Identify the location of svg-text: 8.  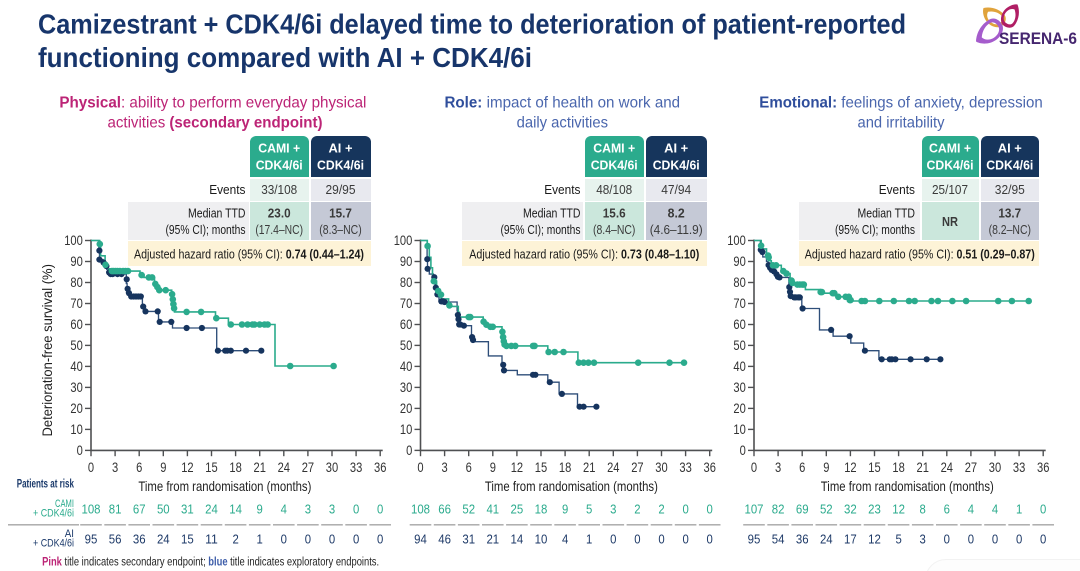
(923, 509).